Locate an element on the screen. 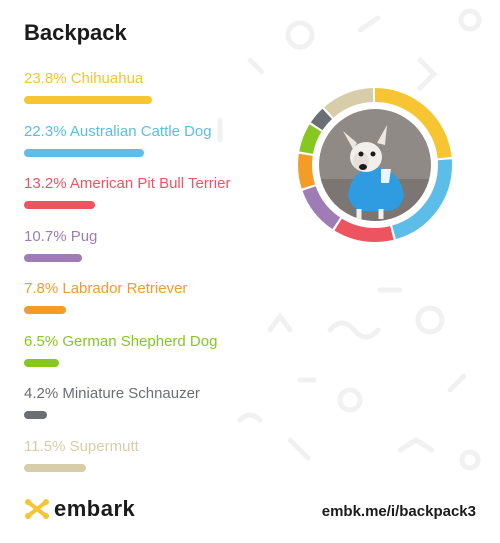  dog-in-blue-shirt-icon is located at coordinates (375, 165).